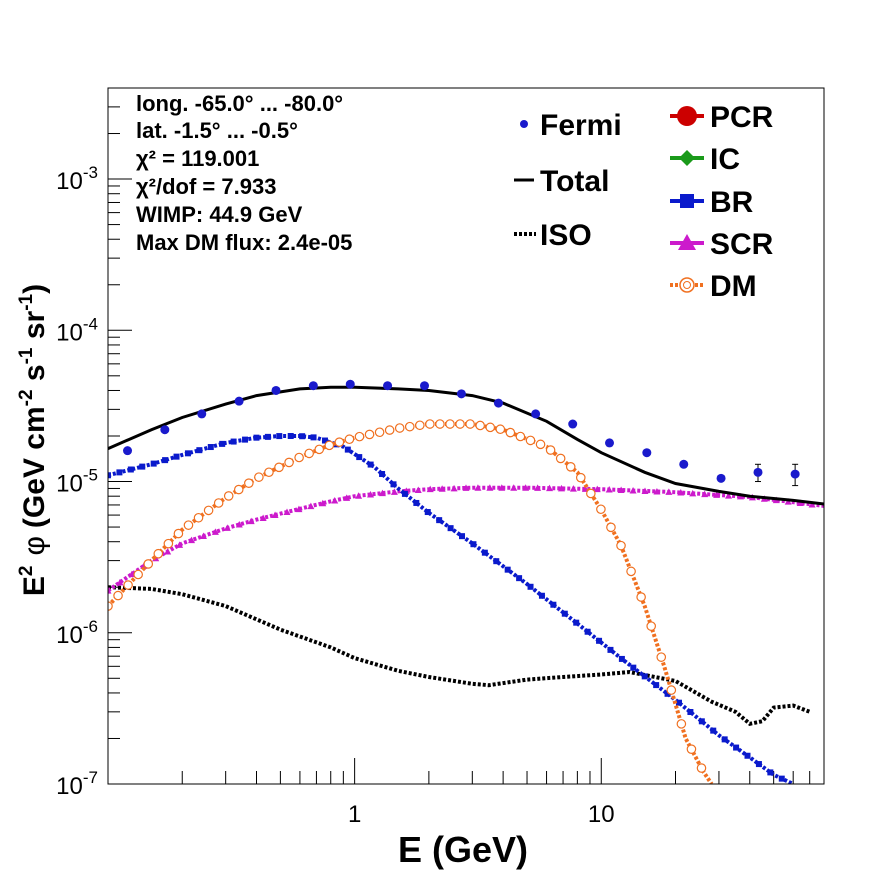 The image size is (896, 877). What do you see at coordinates (463, 849) in the screenshot?
I see `x-axis-title: E (GeV)` at bounding box center [463, 849].